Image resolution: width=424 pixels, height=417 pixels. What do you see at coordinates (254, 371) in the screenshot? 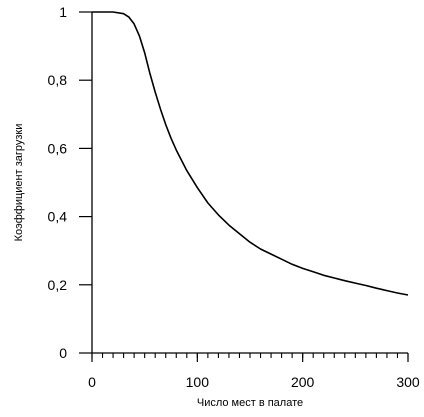
I see `x-ticks: 0 100 200 300` at bounding box center [254, 371].